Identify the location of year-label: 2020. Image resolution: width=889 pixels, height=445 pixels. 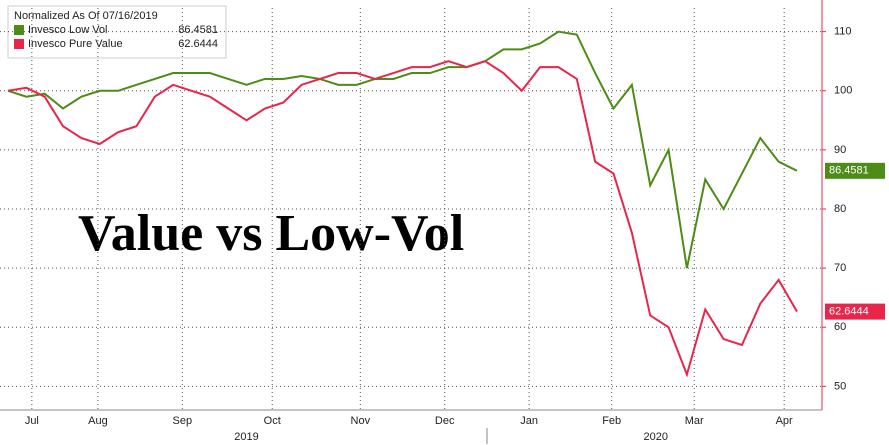
(655, 437).